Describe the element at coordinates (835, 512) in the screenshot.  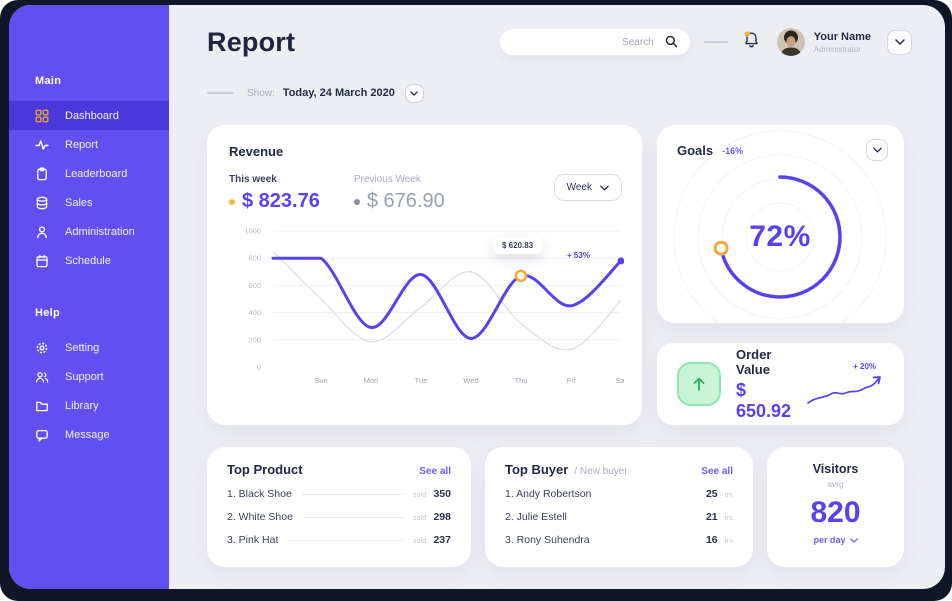
I see `visitors-value: 820` at that location.